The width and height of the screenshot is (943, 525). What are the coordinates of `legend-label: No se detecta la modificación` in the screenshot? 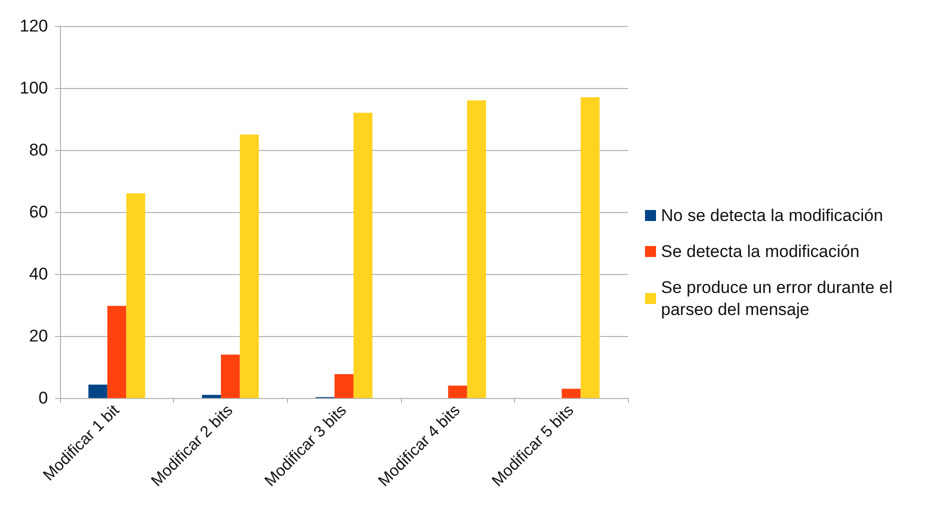 It's located at (772, 215).